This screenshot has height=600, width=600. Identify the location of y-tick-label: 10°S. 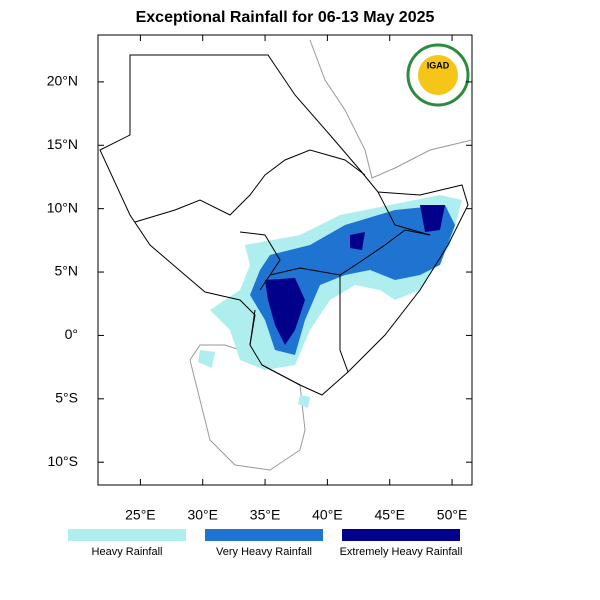
(62, 461).